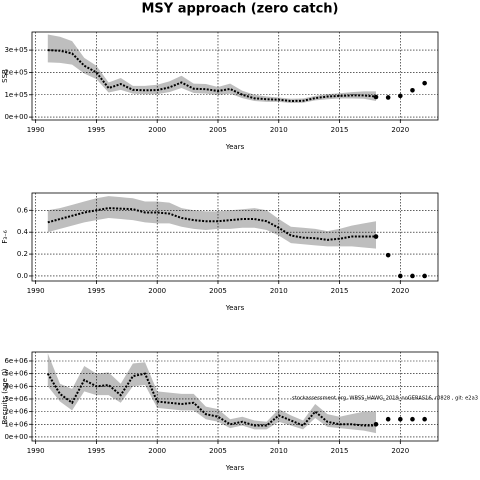 This screenshot has width=480, height=480. Describe the element at coordinates (22, 254) in the screenshot. I see `y-tick-label: 0.2` at that location.